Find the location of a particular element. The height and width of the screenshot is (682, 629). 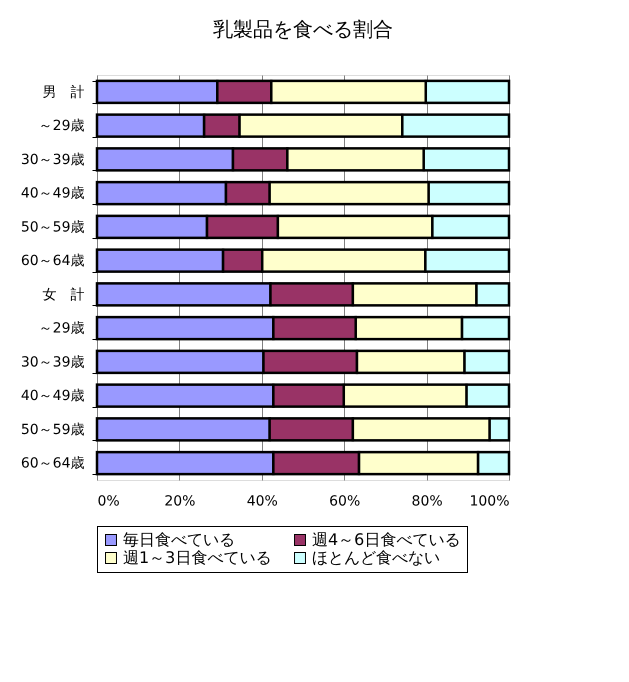

x-tick-label: 60% is located at coordinates (344, 502).